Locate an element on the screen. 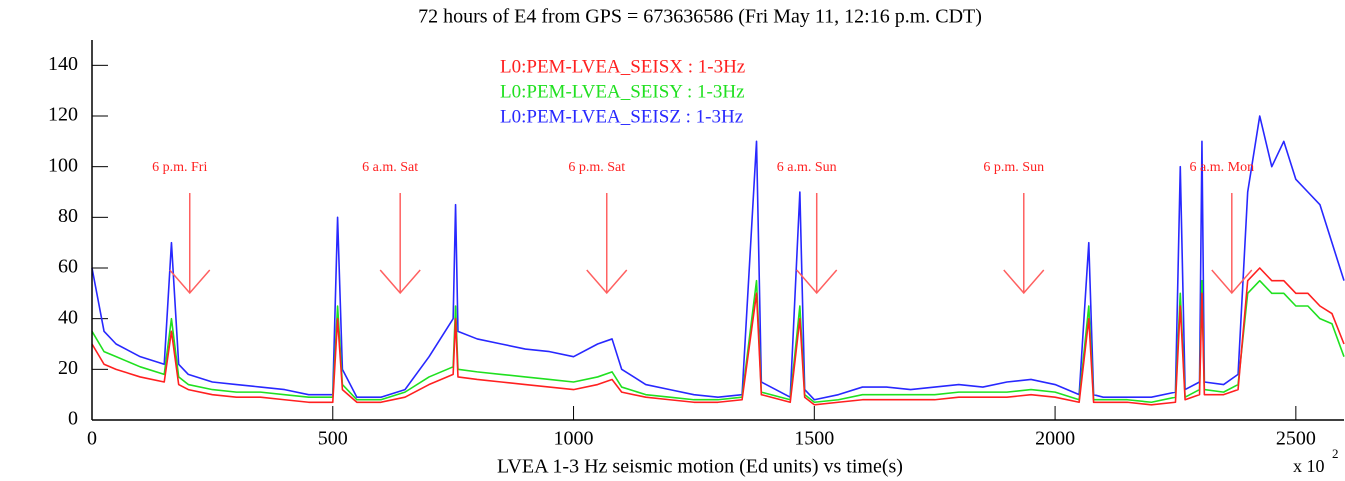  annotation-label: 6 a.m. Sat is located at coordinates (390, 167).